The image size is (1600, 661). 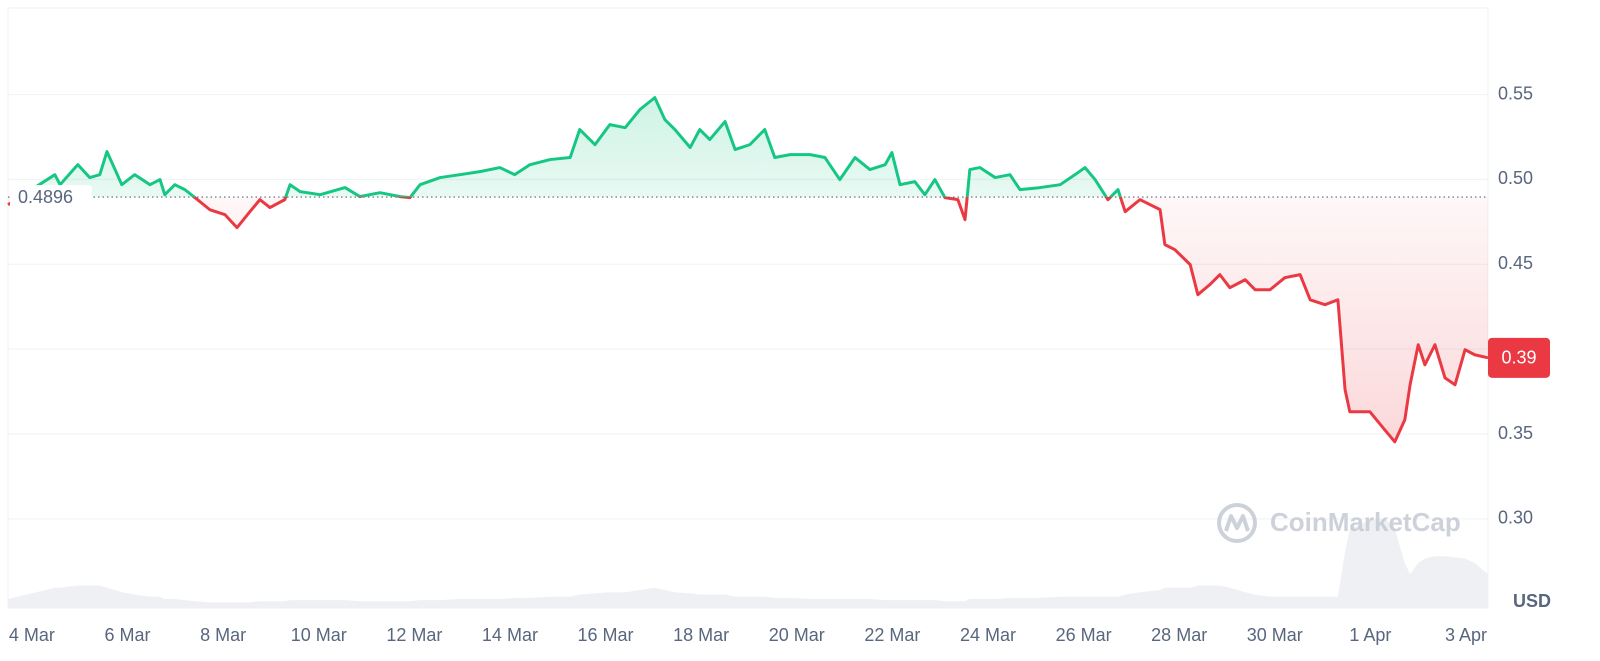 I want to click on baseline-label: 0.4896, so click(x=45, y=197).